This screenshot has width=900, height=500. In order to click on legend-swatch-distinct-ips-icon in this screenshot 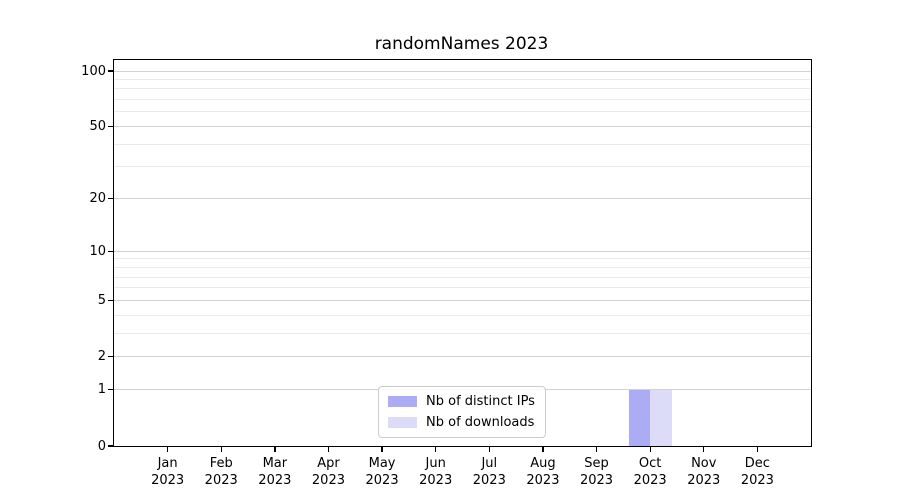, I will do `click(402, 401)`.